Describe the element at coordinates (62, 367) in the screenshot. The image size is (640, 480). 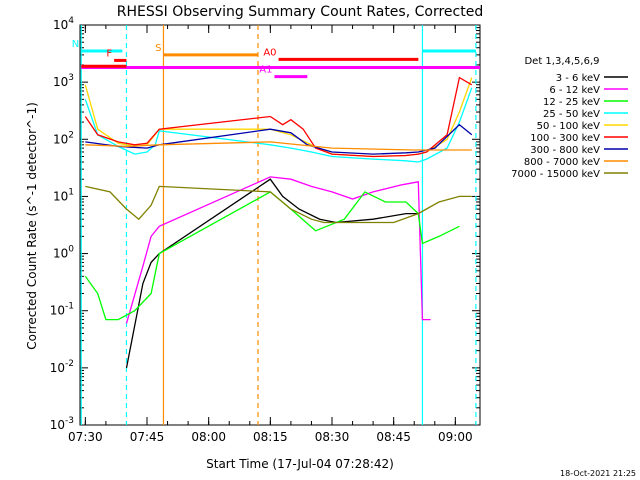
I see `y-tick-label-1: 10⁻²` at that location.